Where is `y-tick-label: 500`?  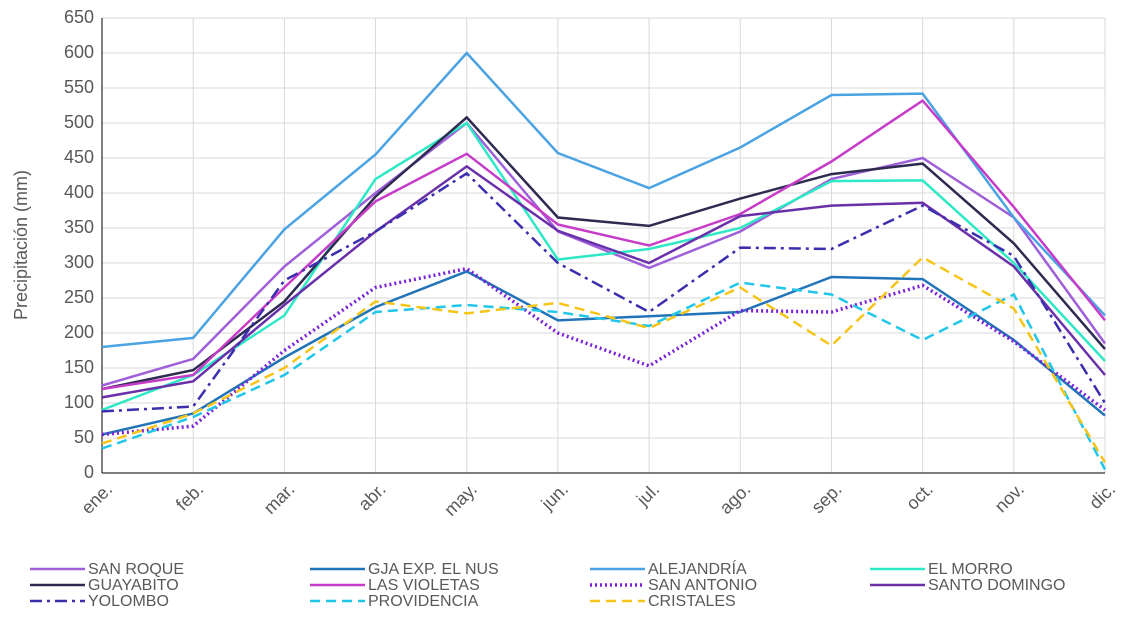 y-tick-label: 500 is located at coordinates (79, 122).